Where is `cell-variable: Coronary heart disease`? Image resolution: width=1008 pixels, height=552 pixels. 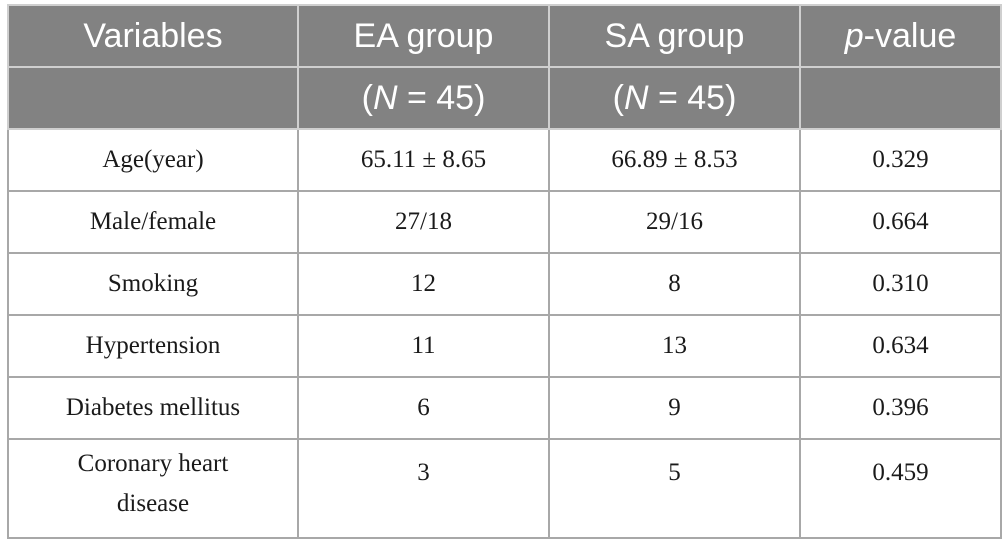
cell-variable: Coronary heart disease is located at coordinates (153, 488).